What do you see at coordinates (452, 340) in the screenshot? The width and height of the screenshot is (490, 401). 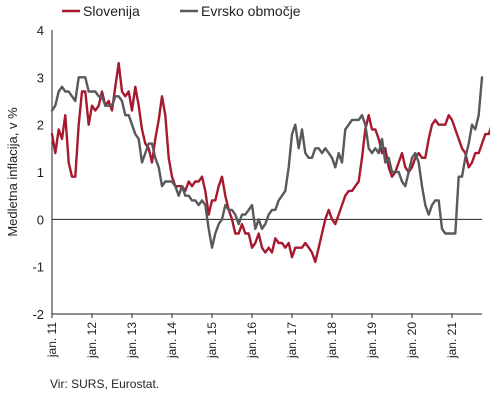 I see `x-tick-label: jan. 21` at bounding box center [452, 340].